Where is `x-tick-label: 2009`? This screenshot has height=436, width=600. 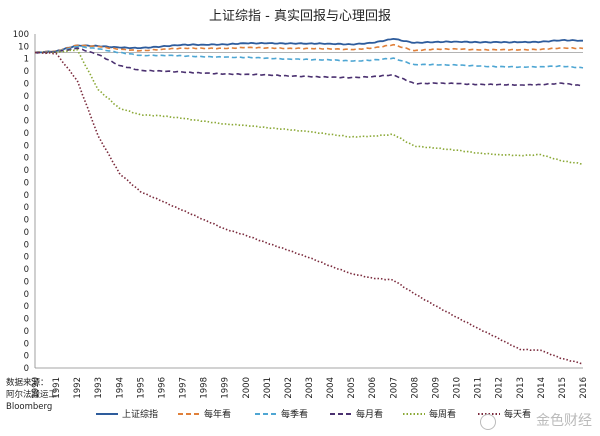 x-tick-label: 2009 is located at coordinates (436, 388).